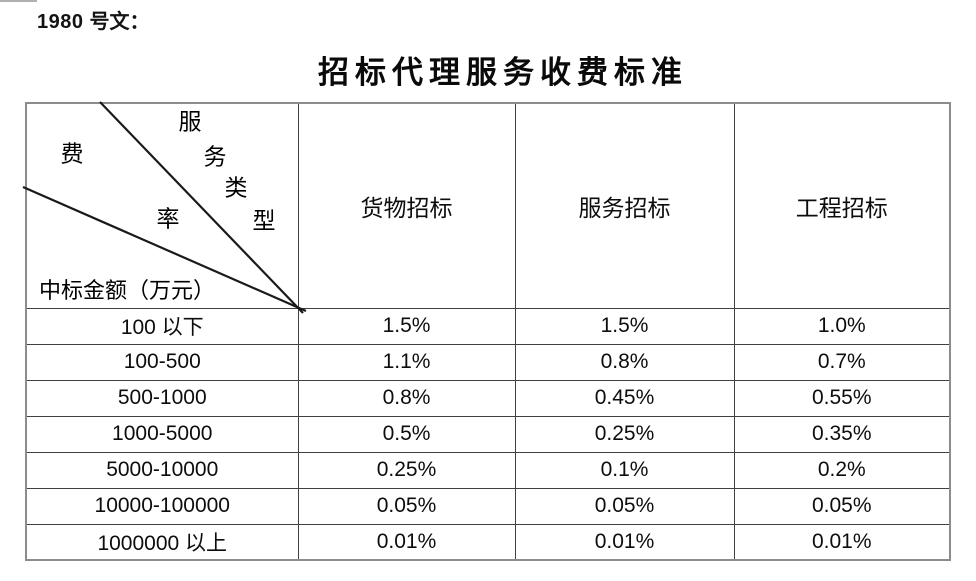 This screenshot has width=976, height=581. I want to click on rate-cell: 0.2%, so click(842, 470).